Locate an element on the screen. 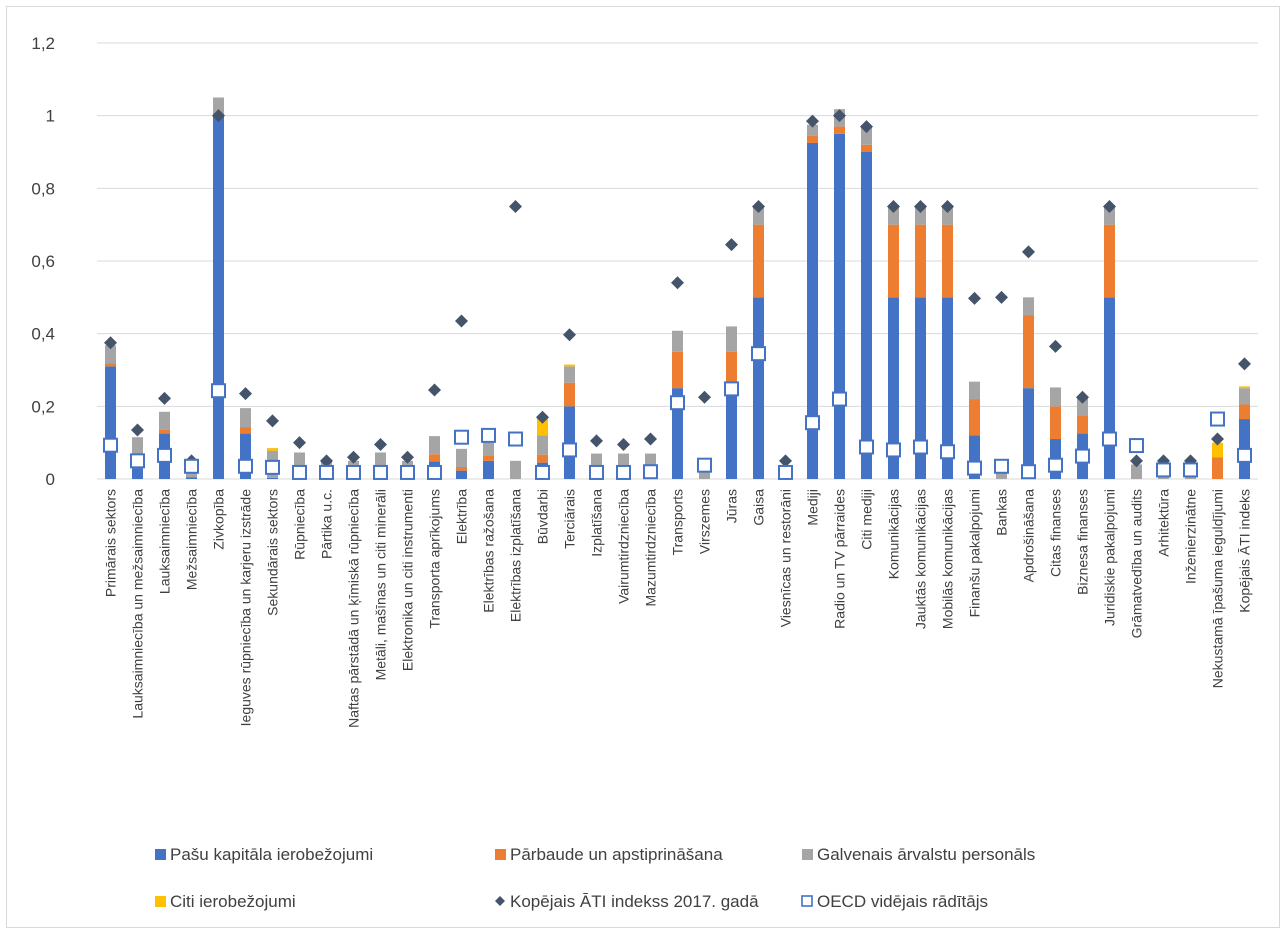  category-label: Jauktās komunikācijas is located at coordinates (921, 559).